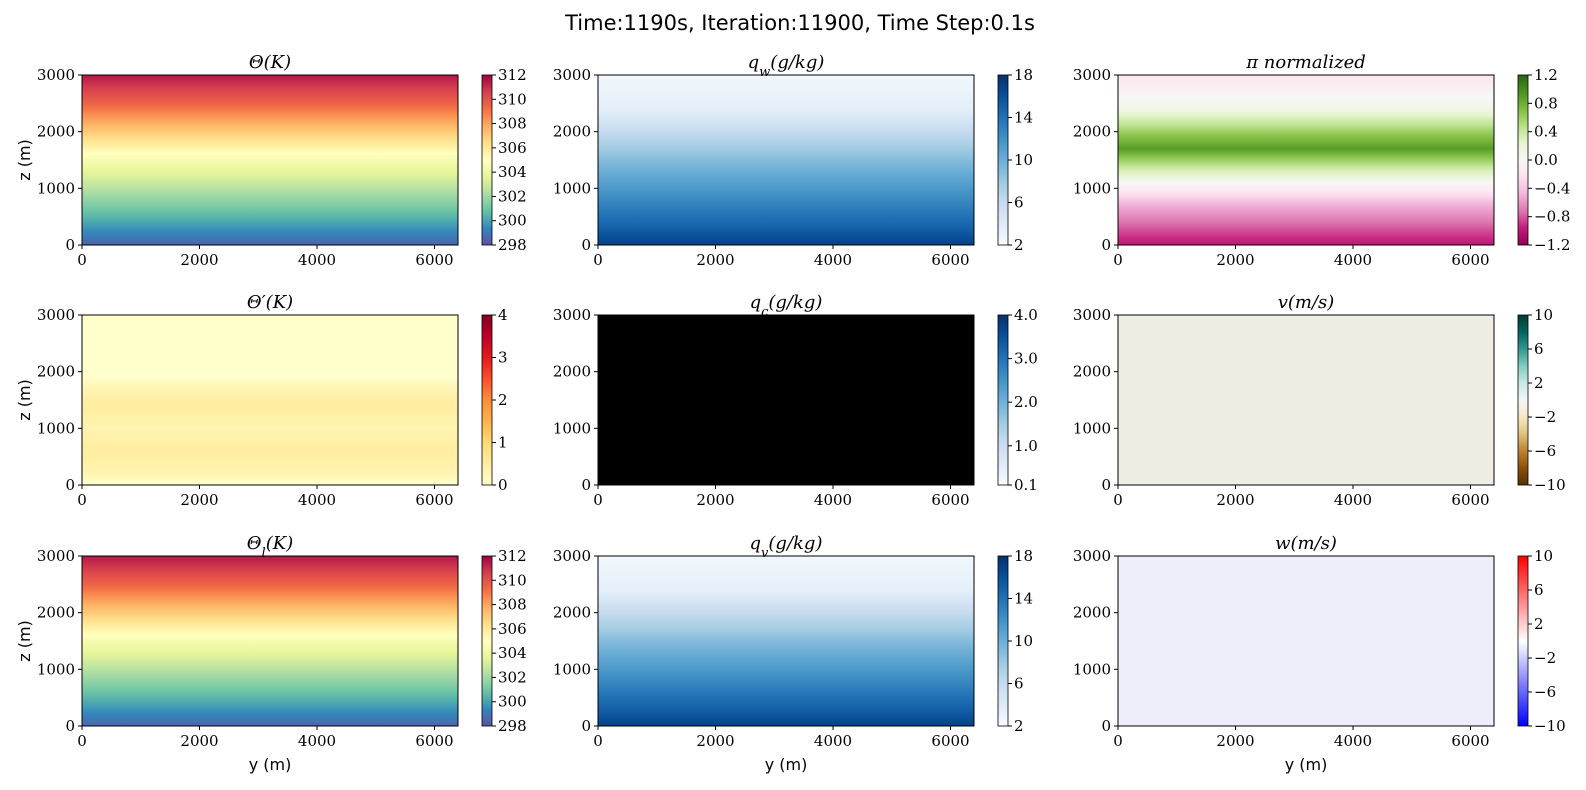 Image resolution: width=1586 pixels, height=790 pixels. I want to click on qw-xtick-label: 0, so click(598, 260).